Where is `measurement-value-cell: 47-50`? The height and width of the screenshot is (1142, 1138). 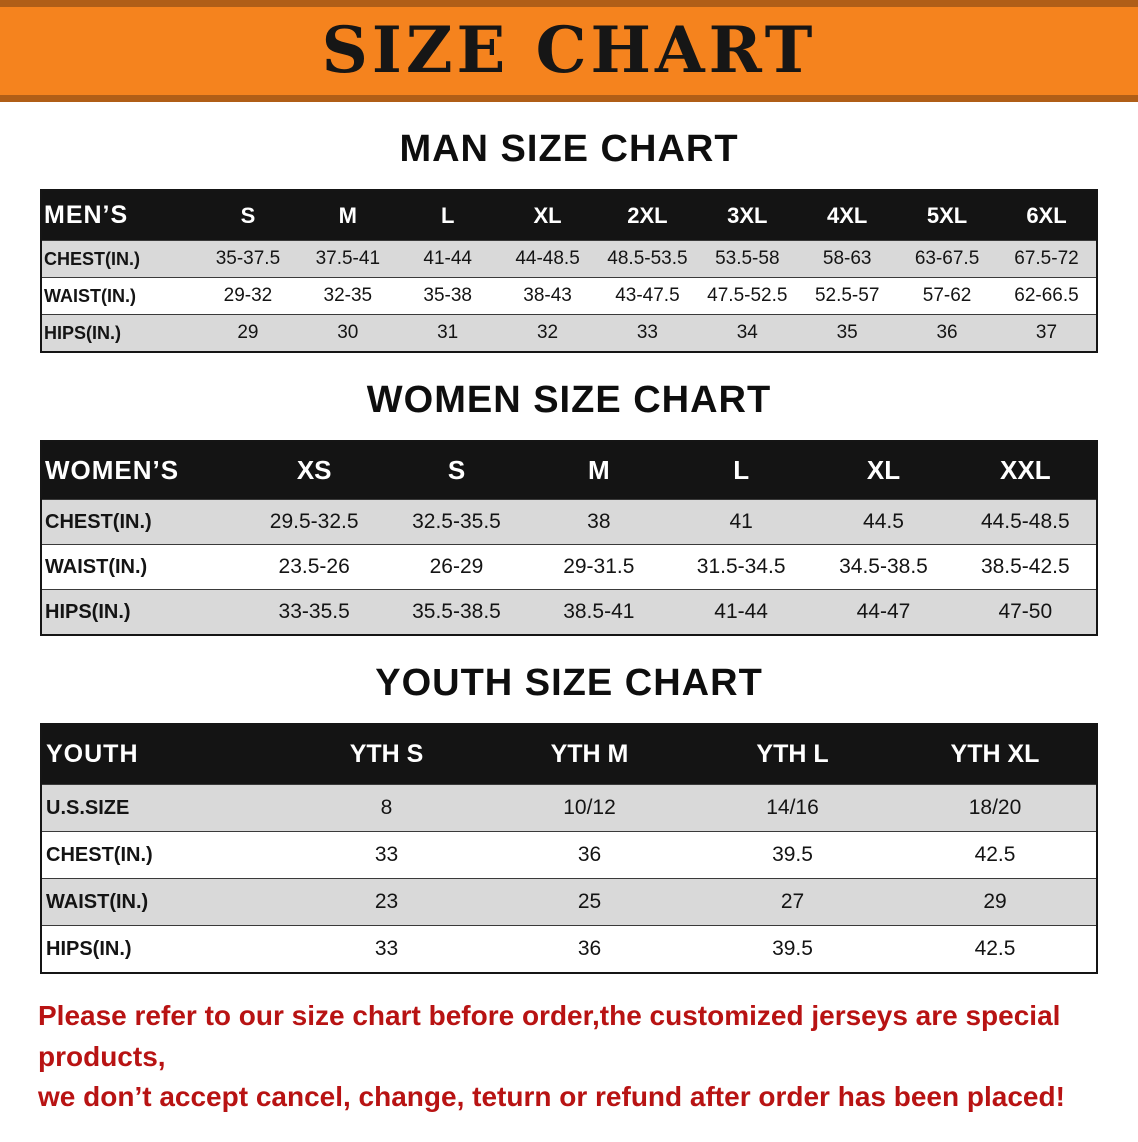 measurement-value-cell: 47-50 is located at coordinates (1025, 612).